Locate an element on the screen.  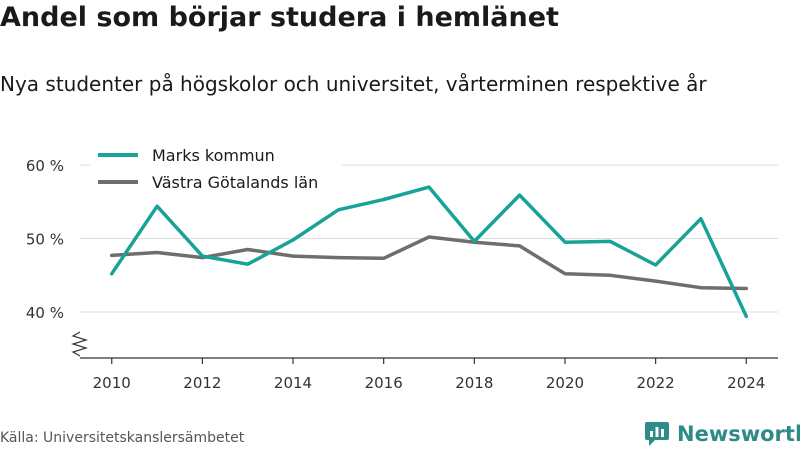
brand-name: Newsworthy is located at coordinates (738, 434).